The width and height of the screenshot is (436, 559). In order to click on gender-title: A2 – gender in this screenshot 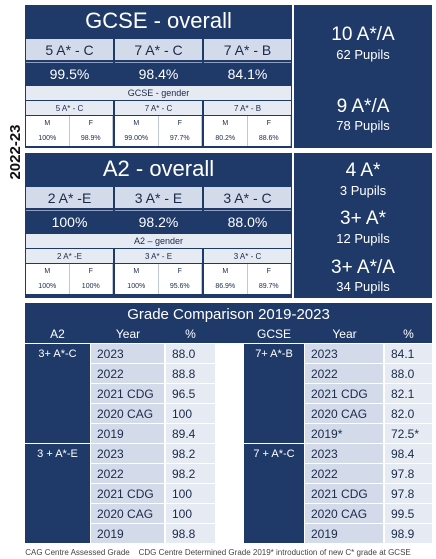, I will do `click(158, 241)`.